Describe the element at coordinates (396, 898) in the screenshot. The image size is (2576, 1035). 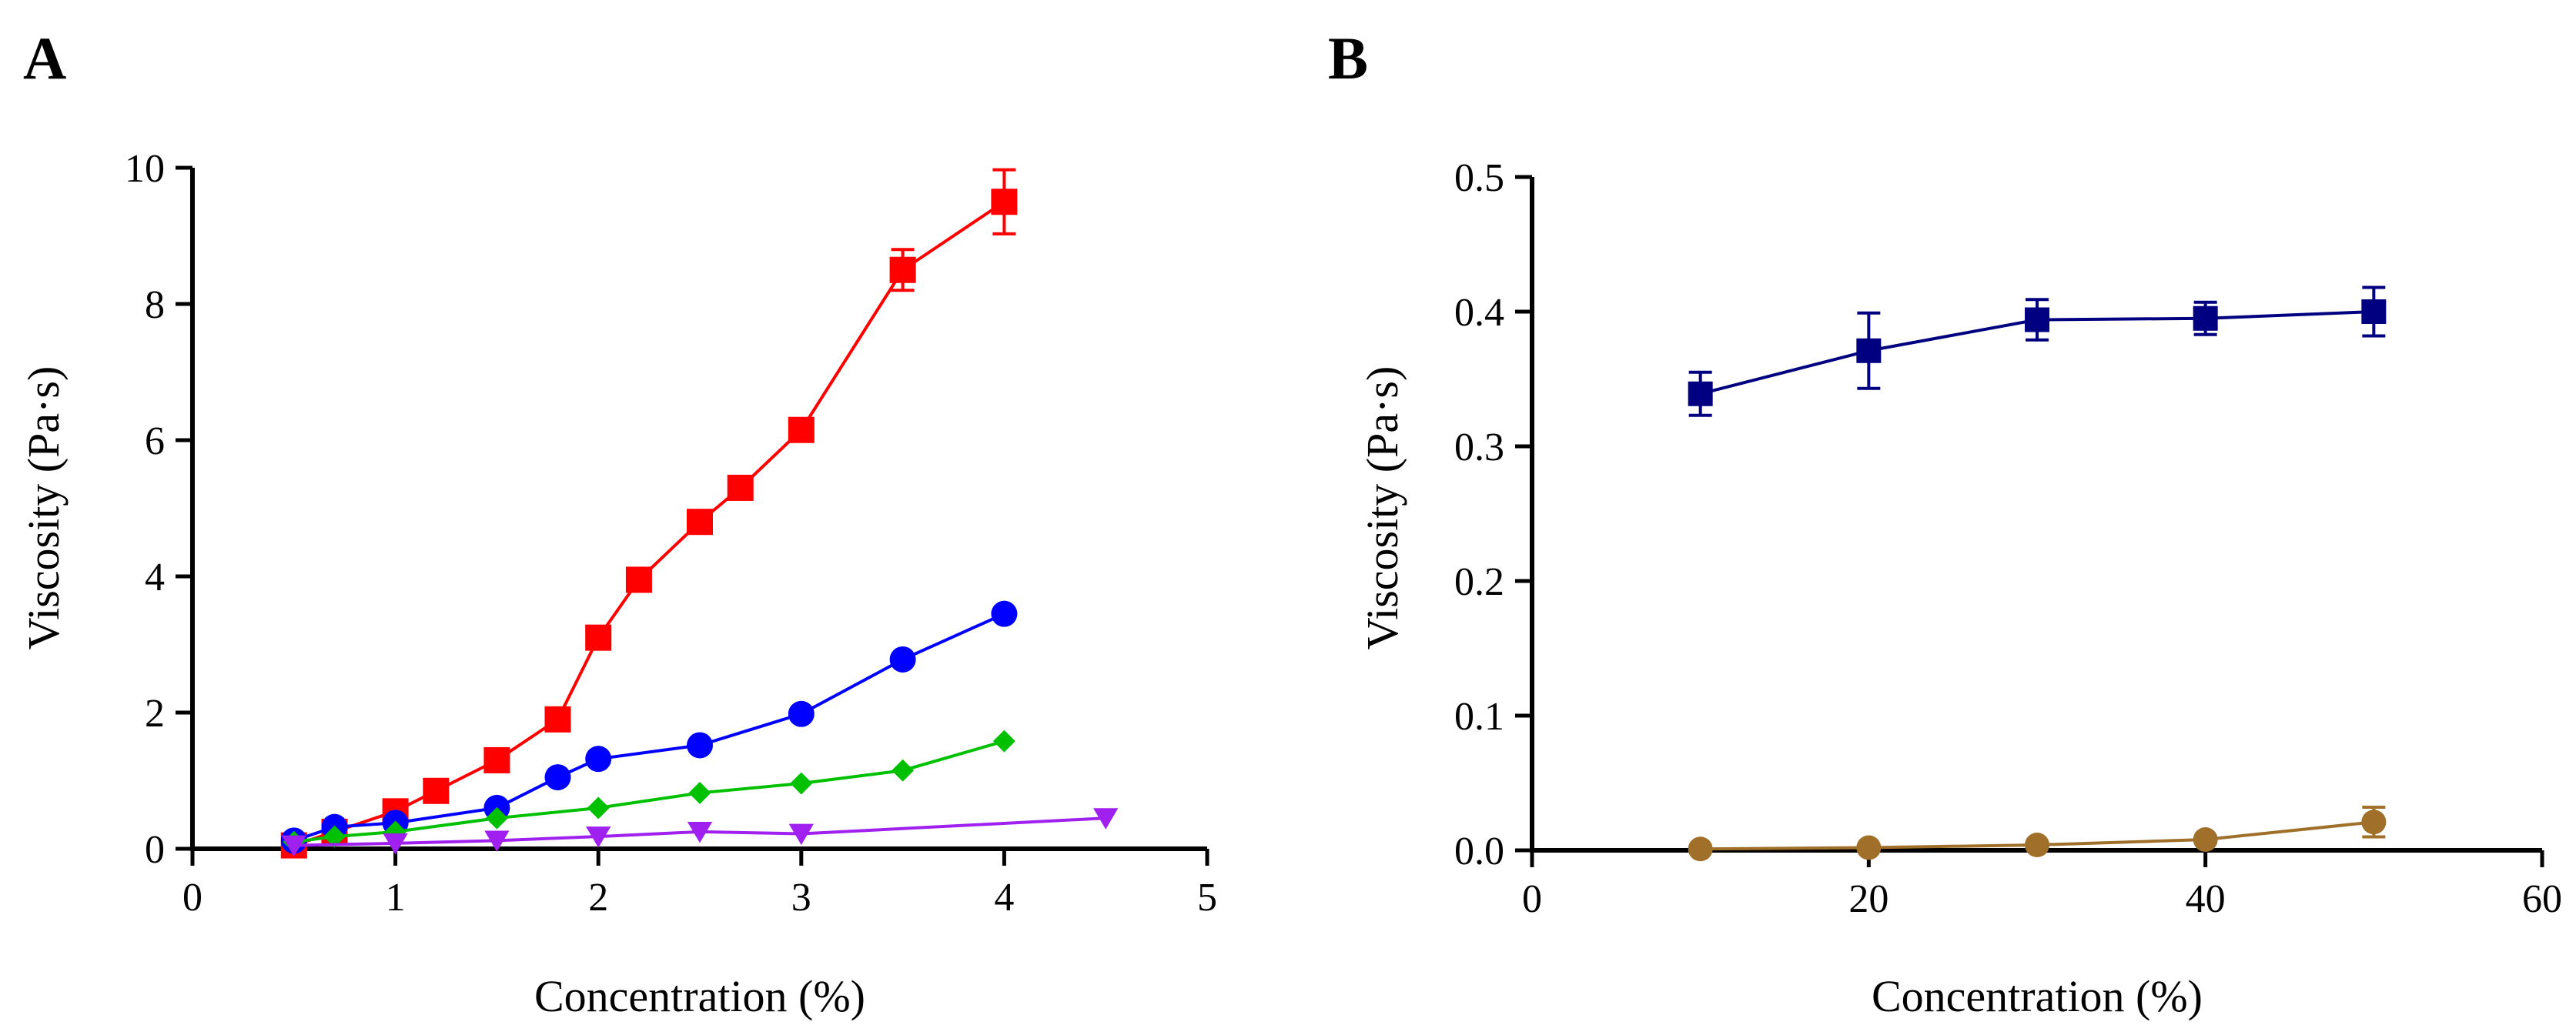
I see `panel-a-x-tick-label: 1` at that location.